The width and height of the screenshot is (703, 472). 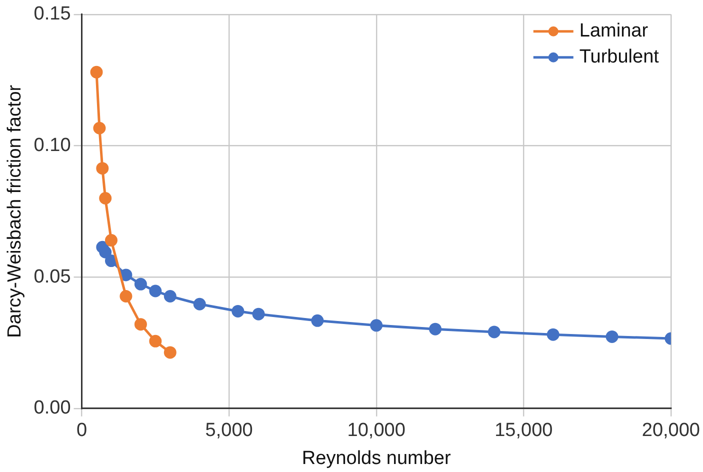 What do you see at coordinates (52, 408) in the screenshot?
I see `y-tick-label: 0.00` at bounding box center [52, 408].